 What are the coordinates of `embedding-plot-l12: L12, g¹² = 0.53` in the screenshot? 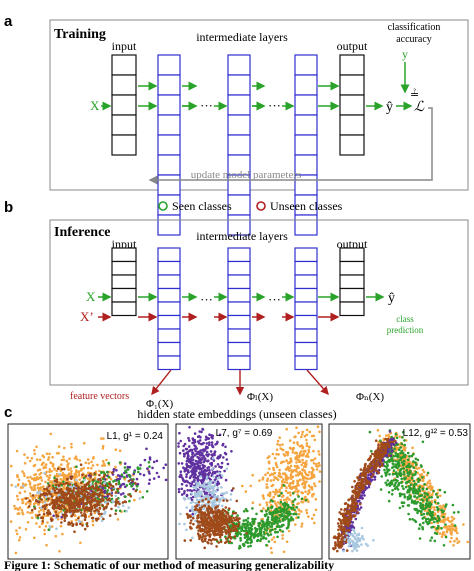 It's located at (399, 491).